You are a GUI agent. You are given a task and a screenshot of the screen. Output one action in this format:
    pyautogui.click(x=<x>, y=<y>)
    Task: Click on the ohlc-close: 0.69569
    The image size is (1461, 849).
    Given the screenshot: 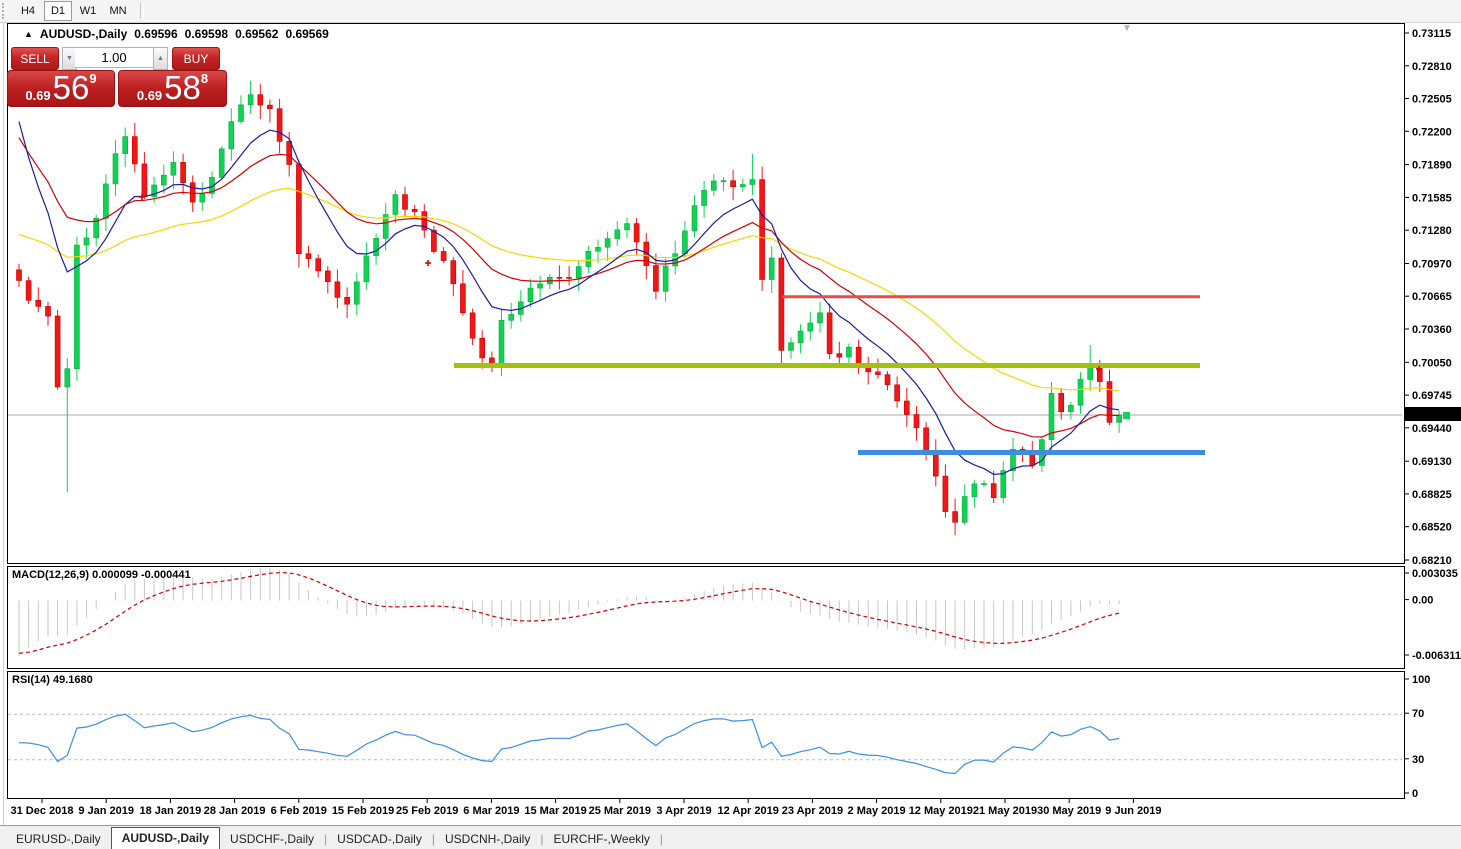 What is the action you would take?
    pyautogui.click(x=307, y=34)
    